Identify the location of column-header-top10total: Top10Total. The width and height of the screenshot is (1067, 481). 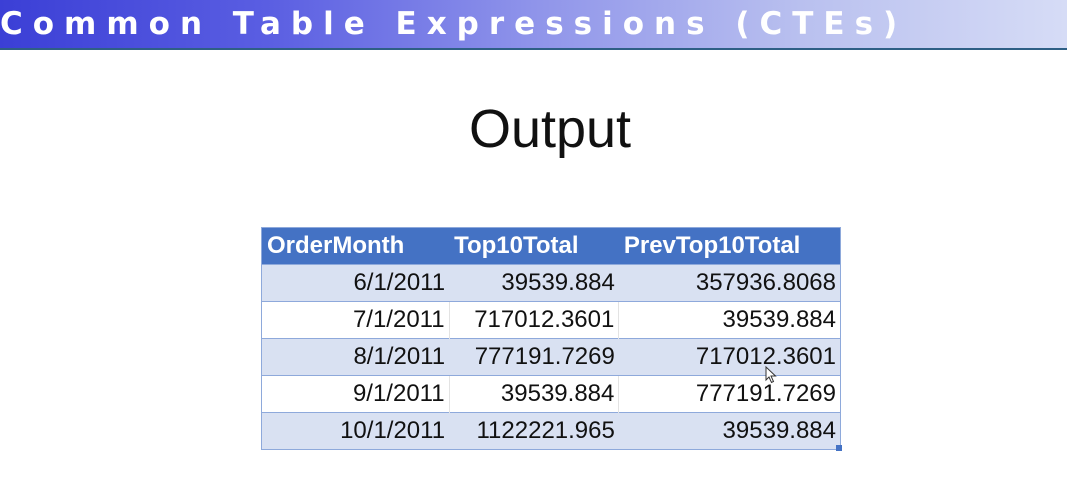
(534, 246).